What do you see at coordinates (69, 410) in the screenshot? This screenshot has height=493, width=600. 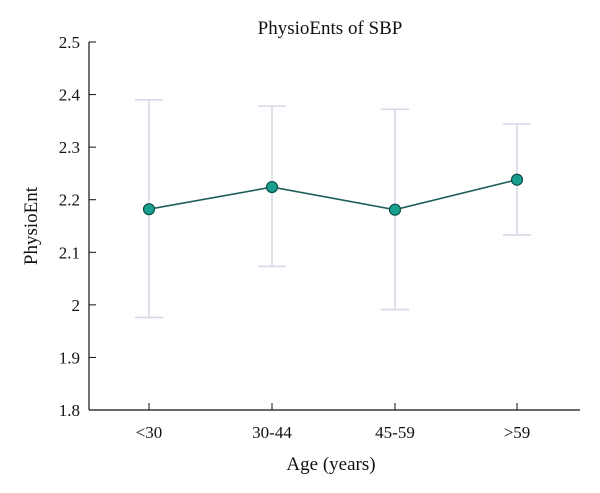 I see `y-tick-label: 1.8` at bounding box center [69, 410].